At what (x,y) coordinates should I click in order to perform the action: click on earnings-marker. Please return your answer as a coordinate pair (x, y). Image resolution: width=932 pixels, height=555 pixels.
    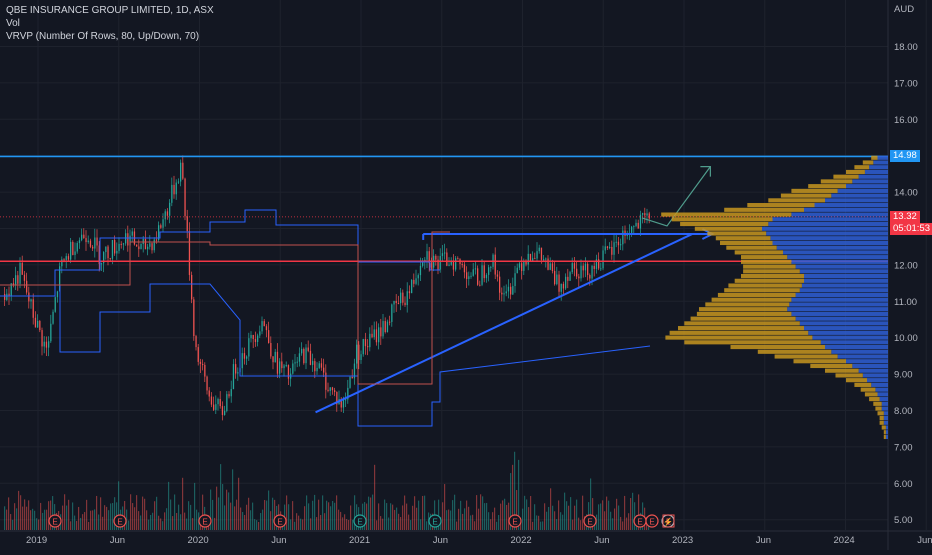
    Looking at the image, I should click on (55, 521).